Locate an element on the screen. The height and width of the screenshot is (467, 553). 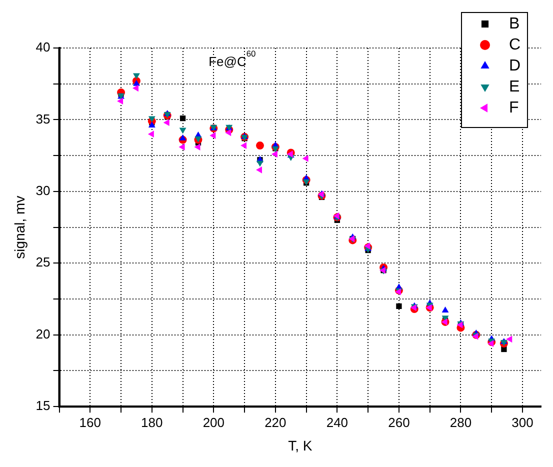
y-tick-label: 35 is located at coordinates (43, 118).